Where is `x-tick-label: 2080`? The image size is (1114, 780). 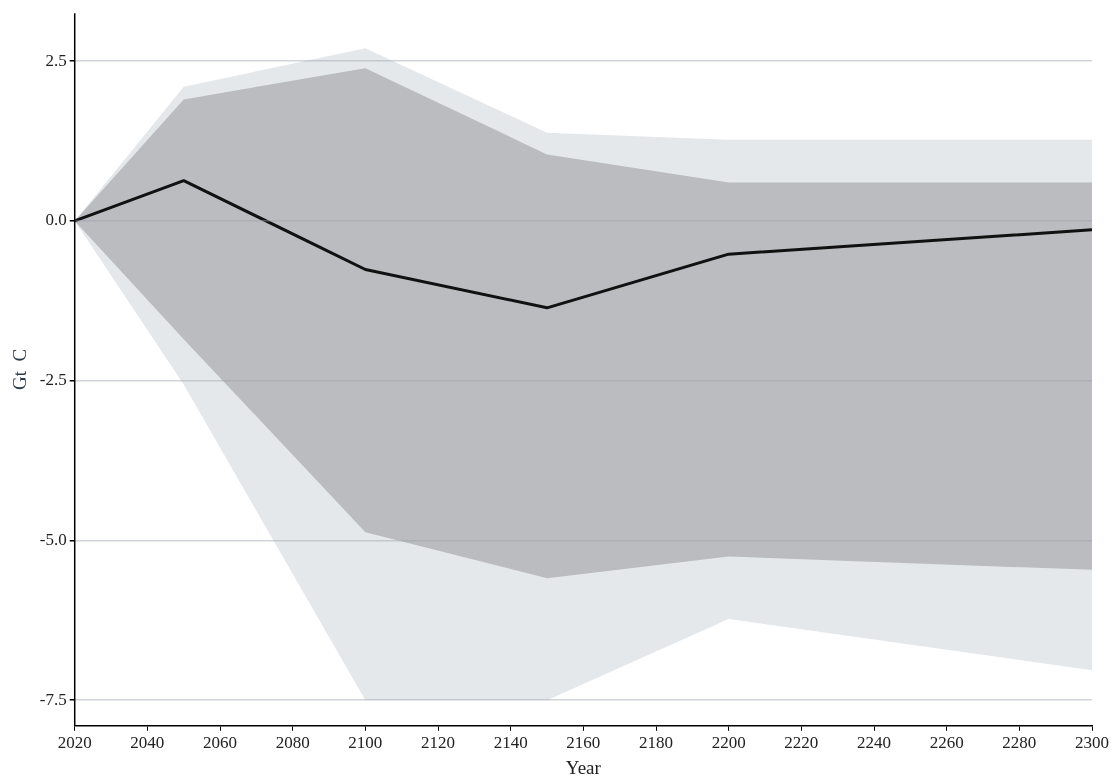
x-tick-label: 2080 is located at coordinates (292, 743).